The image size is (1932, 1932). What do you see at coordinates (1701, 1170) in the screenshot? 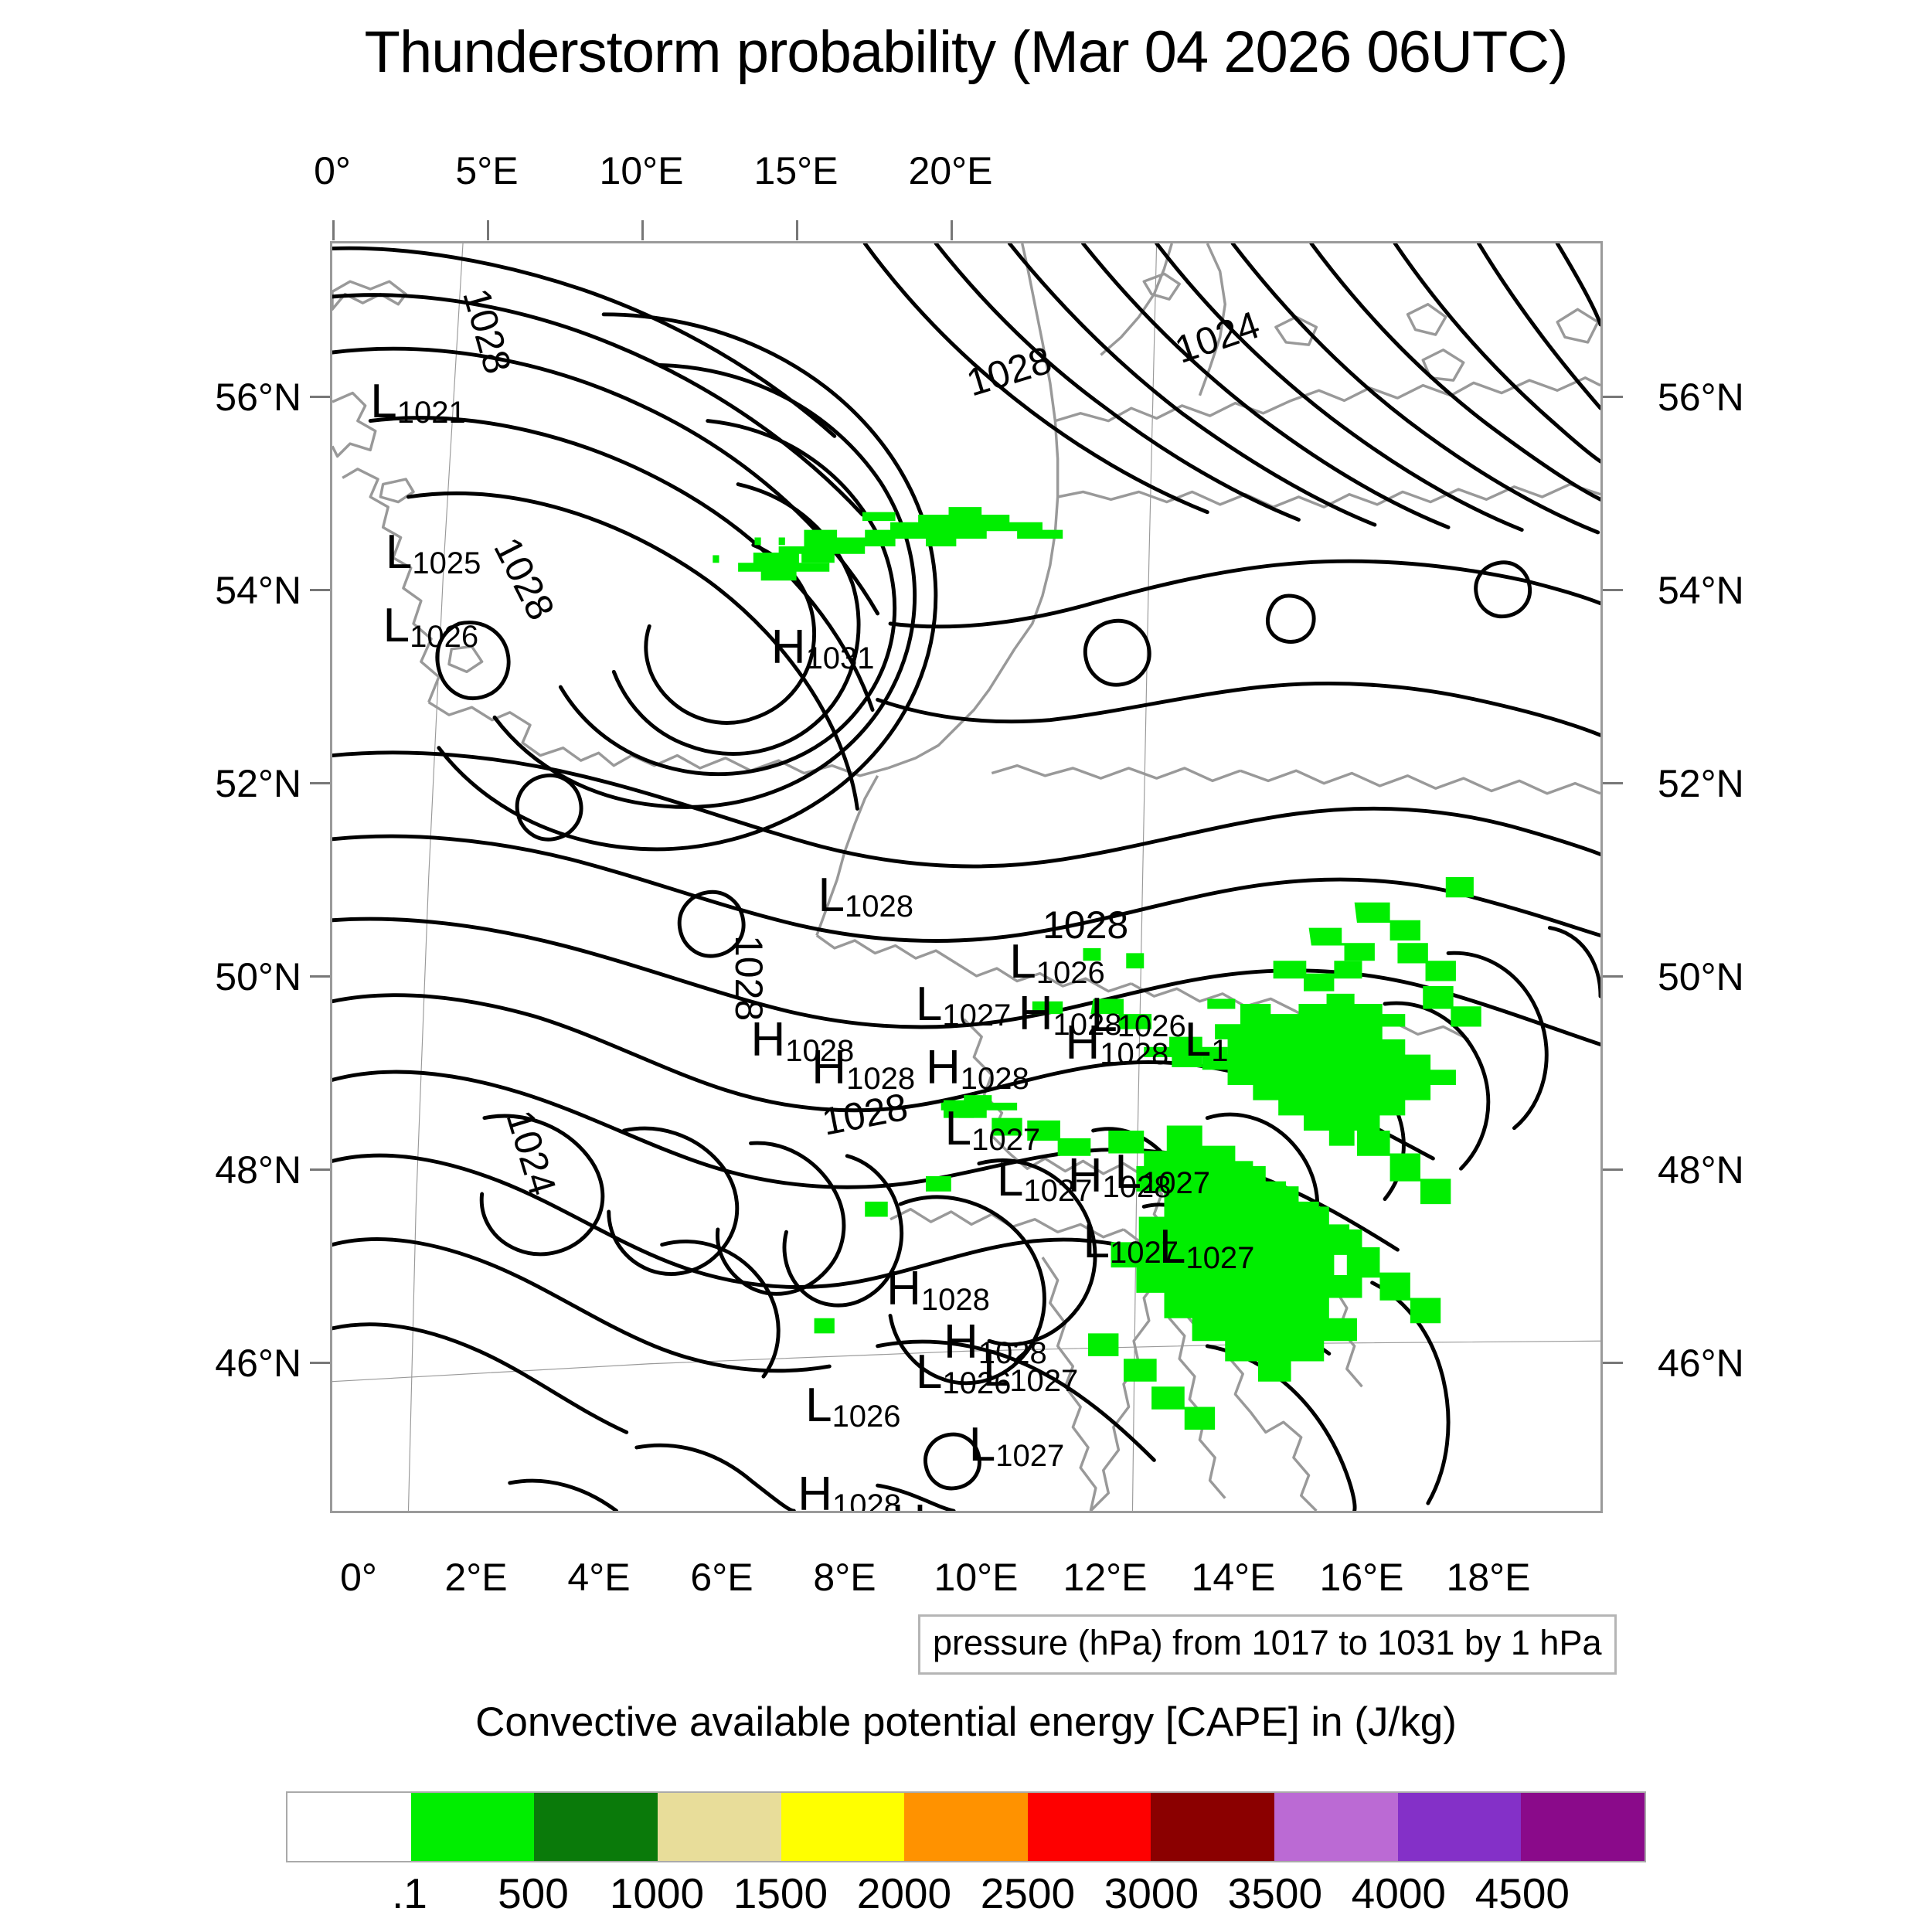
I see `lat-label-right: 48°N` at bounding box center [1701, 1170].